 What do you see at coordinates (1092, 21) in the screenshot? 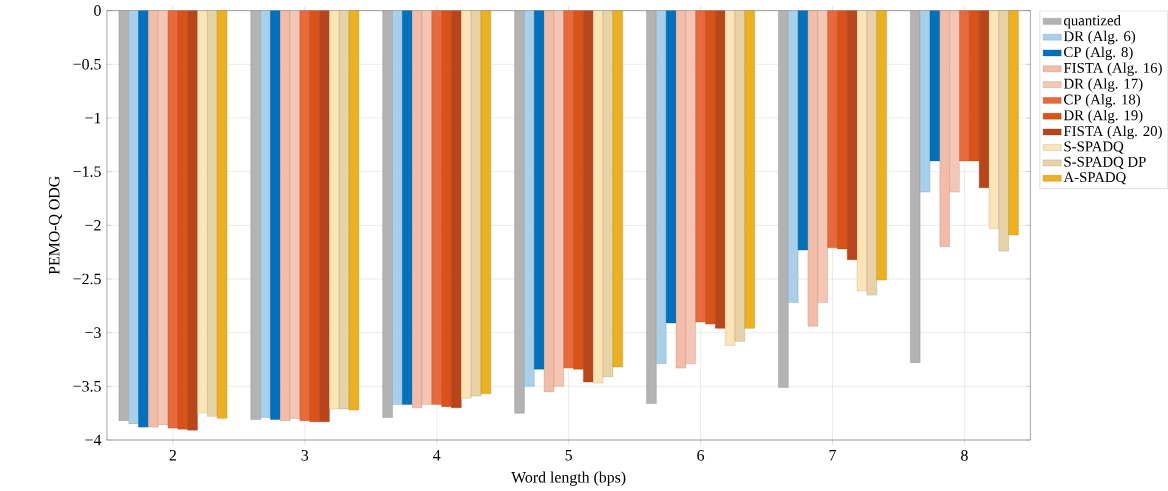
I see `legend-label: quantized` at bounding box center [1092, 21].